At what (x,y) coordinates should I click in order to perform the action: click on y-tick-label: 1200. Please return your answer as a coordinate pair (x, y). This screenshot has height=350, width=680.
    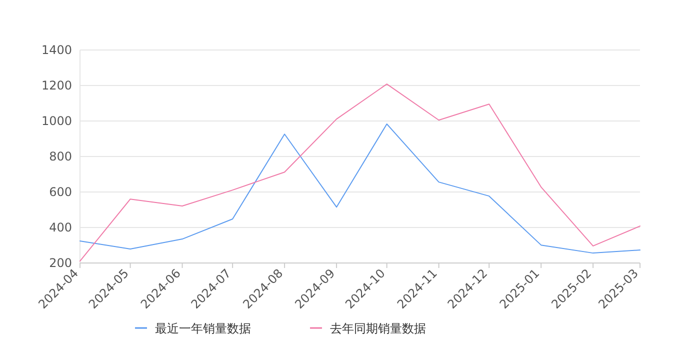
    Looking at the image, I should click on (56, 85).